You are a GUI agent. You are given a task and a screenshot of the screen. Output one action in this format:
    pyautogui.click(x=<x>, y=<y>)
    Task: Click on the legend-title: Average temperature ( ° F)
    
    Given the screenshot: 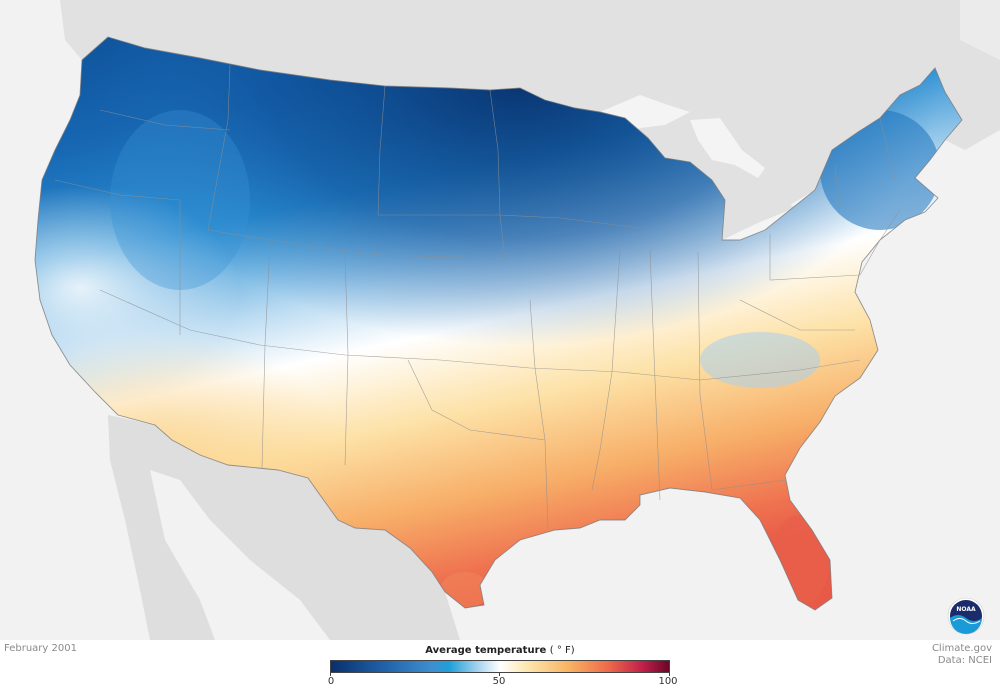 What is the action you would take?
    pyautogui.click(x=500, y=650)
    